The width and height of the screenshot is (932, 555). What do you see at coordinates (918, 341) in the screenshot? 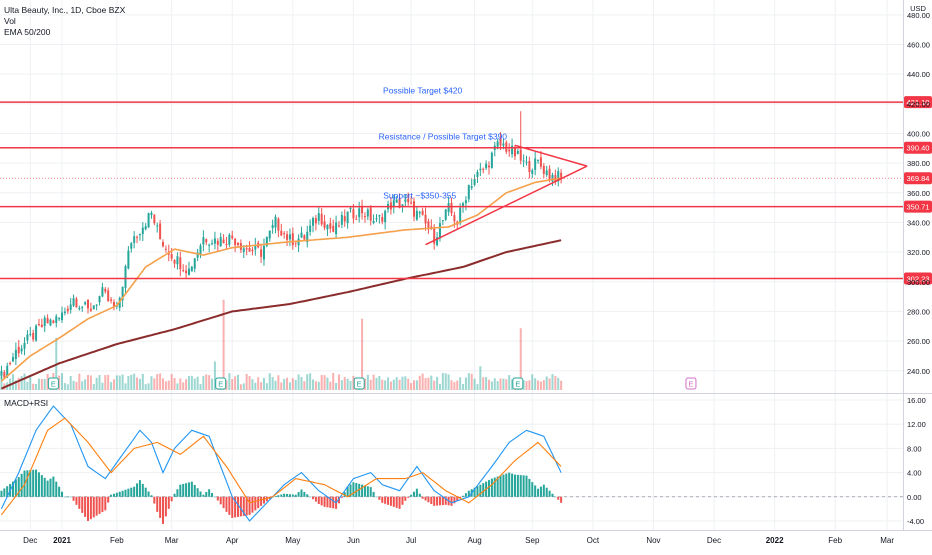
I see `price-tick-label: 260.00` at bounding box center [918, 341].